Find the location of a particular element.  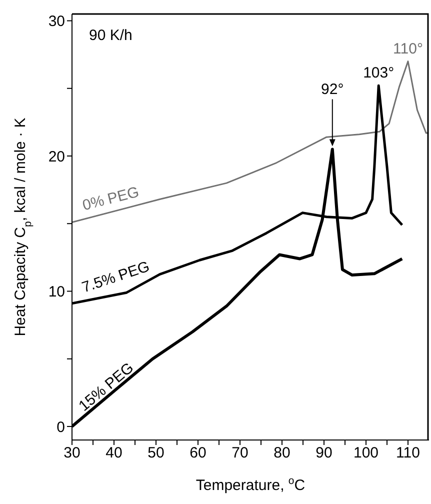

y-tick-label: 20 is located at coordinates (56, 157).